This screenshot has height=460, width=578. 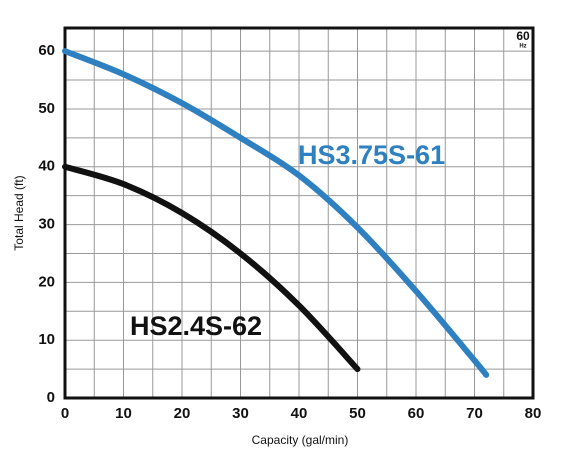 I want to click on x-axis-label: Capacity (gal/min), so click(x=300, y=440).